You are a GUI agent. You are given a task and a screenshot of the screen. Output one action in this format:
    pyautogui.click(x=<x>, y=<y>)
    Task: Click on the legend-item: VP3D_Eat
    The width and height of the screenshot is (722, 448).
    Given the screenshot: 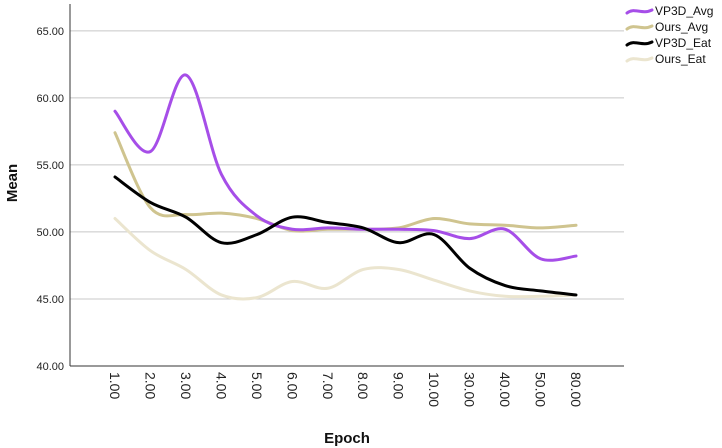 What is the action you would take?
    pyautogui.click(x=668, y=43)
    